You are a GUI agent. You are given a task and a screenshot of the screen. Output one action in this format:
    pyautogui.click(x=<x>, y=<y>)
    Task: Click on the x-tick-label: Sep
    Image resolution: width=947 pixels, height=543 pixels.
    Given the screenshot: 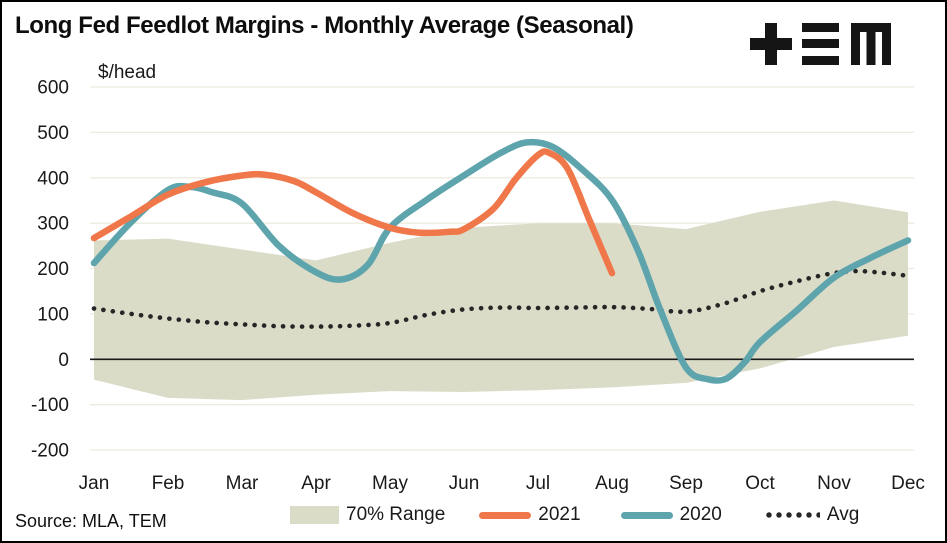 What is the action you would take?
    pyautogui.click(x=686, y=483)
    